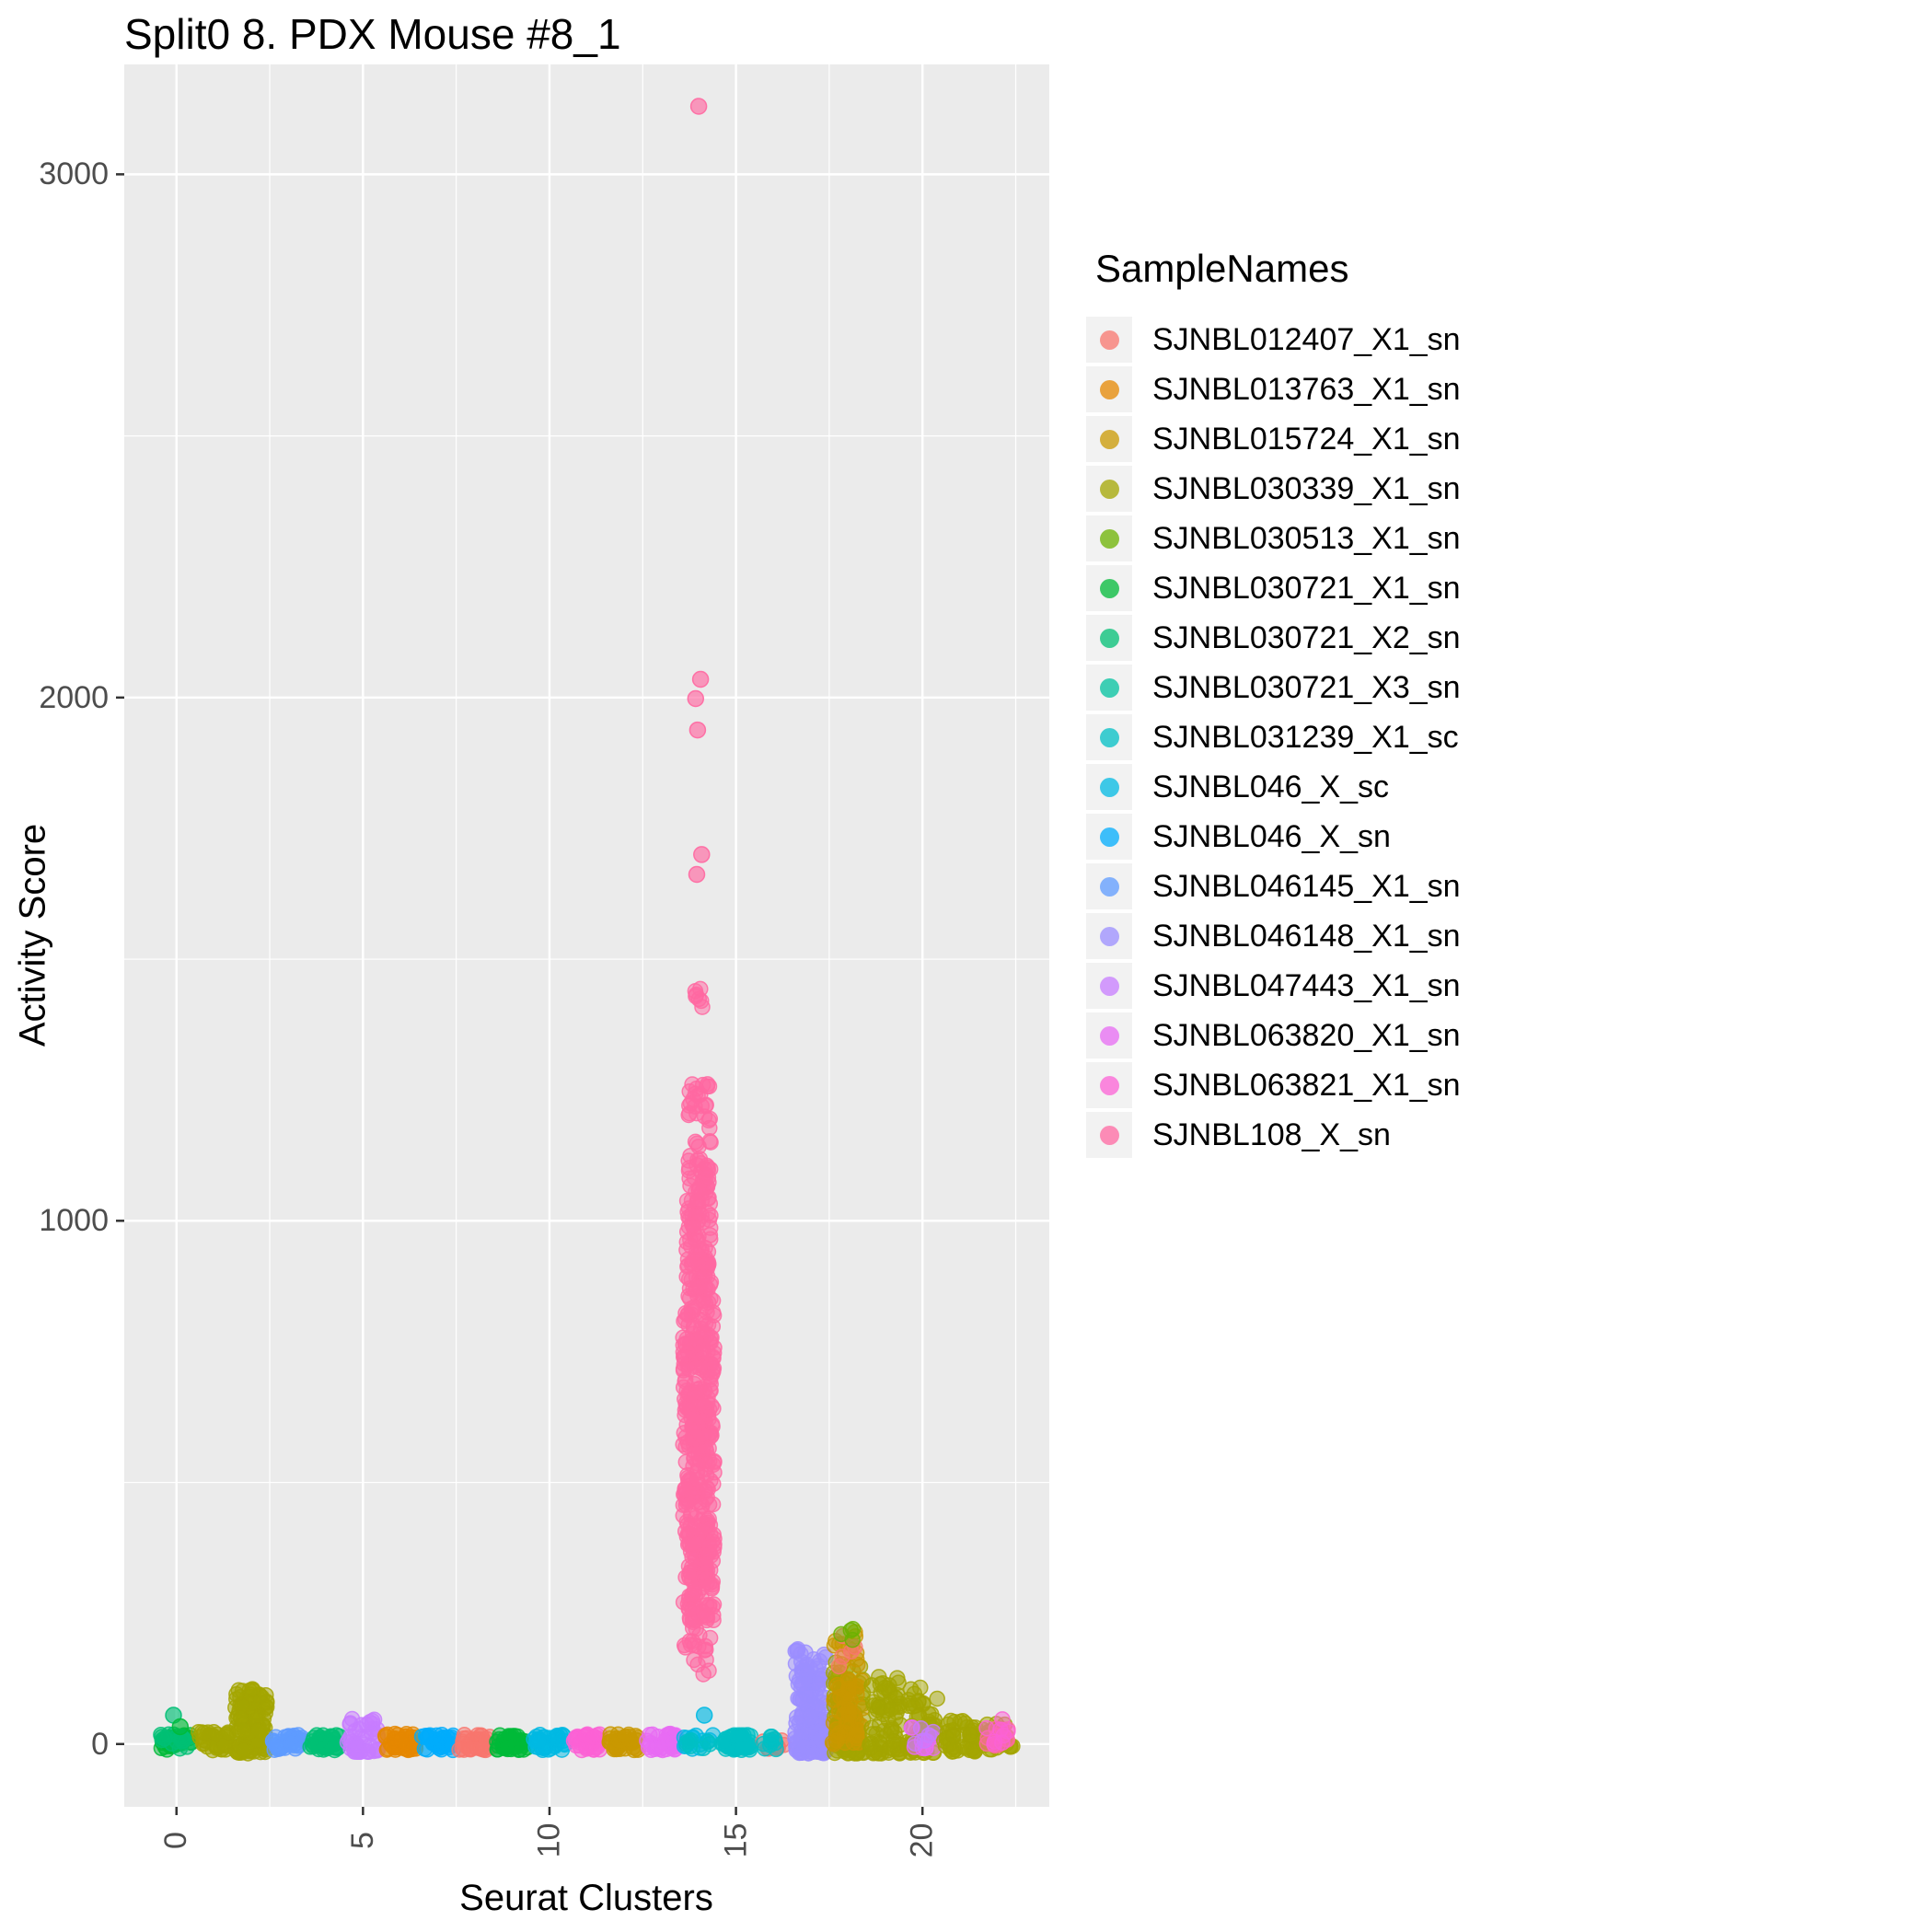 The height and width of the screenshot is (1932, 1932). What do you see at coordinates (100, 1744) in the screenshot?
I see `y-tick-label: 0` at bounding box center [100, 1744].